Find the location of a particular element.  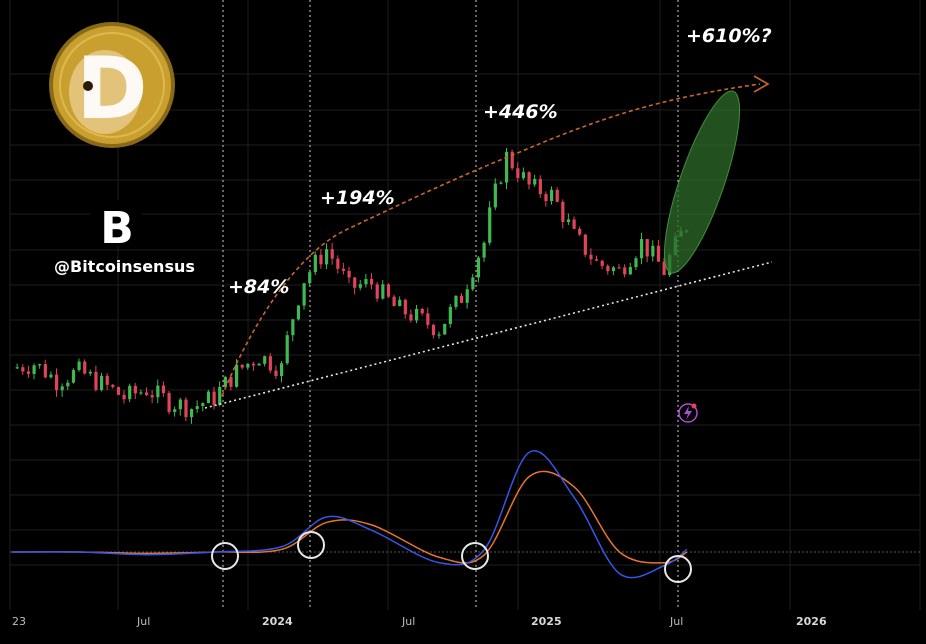

dogecoin-logo-icon: D is located at coordinates (112, 85).